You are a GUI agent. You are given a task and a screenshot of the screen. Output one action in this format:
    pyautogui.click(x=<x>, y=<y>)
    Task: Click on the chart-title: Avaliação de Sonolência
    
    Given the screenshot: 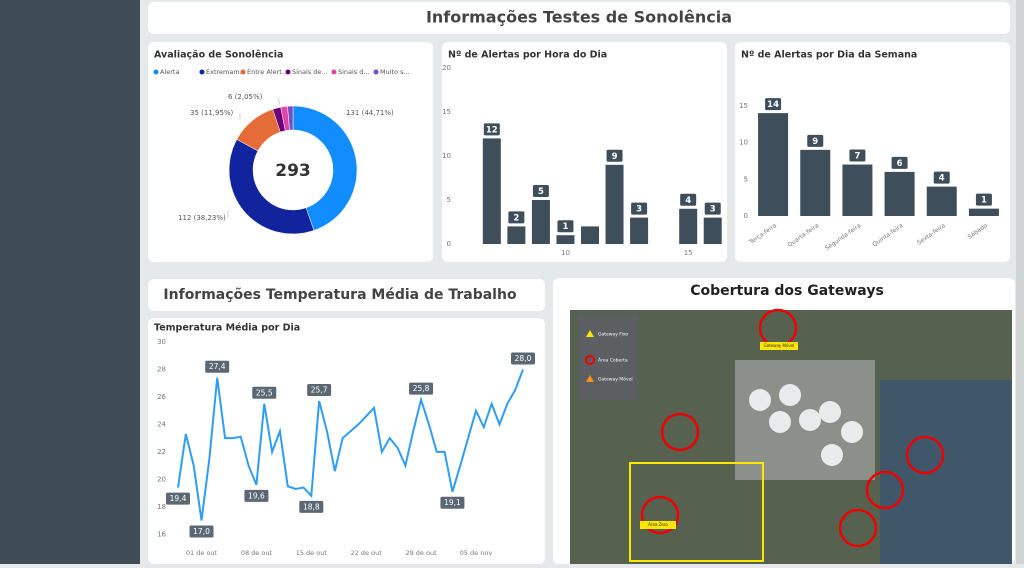 What is the action you would take?
    pyautogui.click(x=218, y=55)
    